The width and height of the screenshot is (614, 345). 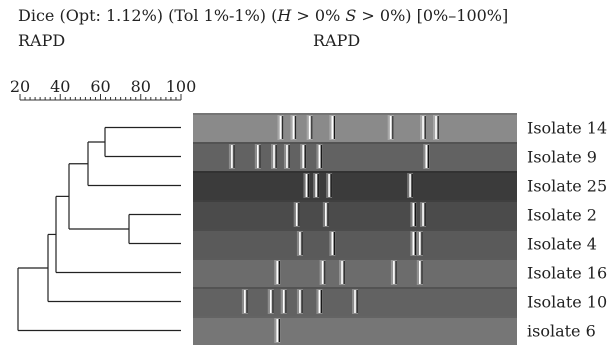 I want to click on isolate-label: Isolate 4, so click(x=562, y=244).